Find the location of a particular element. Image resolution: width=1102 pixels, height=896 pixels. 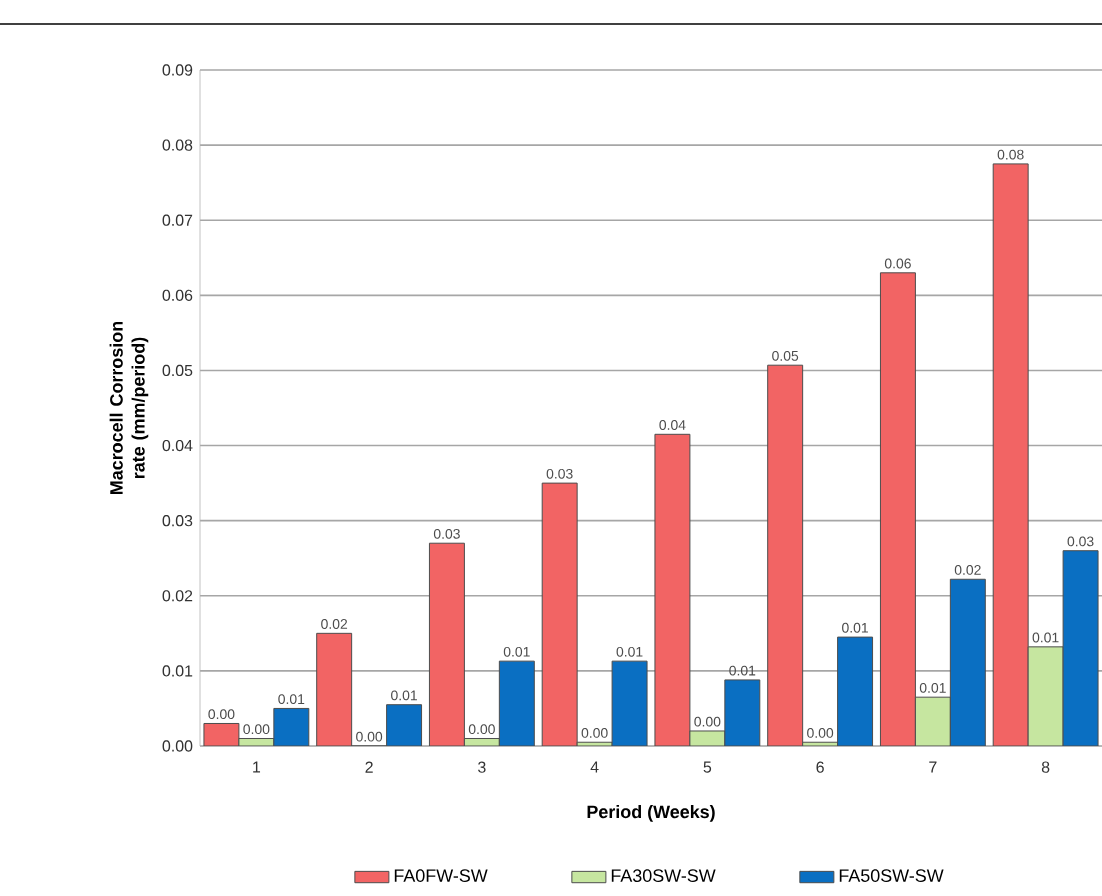

y-axis-title: Macrocell Corrosion rate (mm/period) is located at coordinates (129, 408).